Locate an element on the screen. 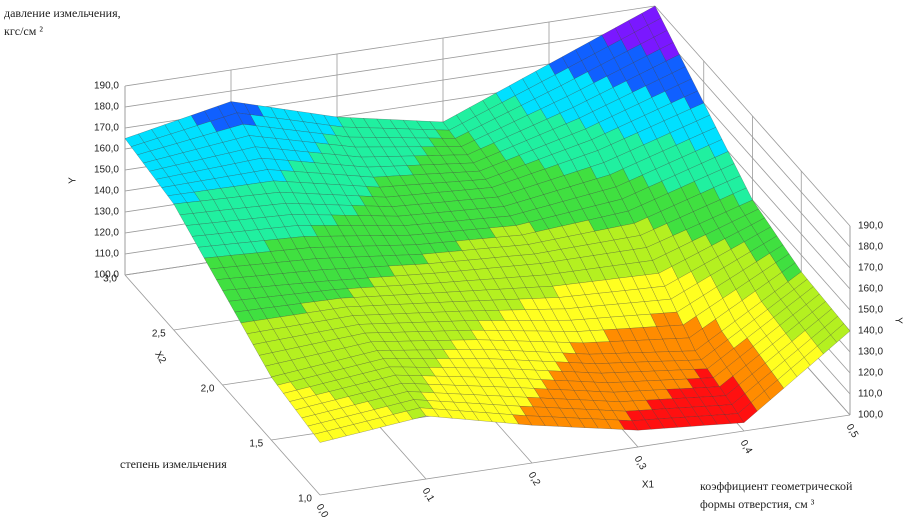 The image size is (922, 527). x1-tick-label: 0,1 is located at coordinates (428, 495).